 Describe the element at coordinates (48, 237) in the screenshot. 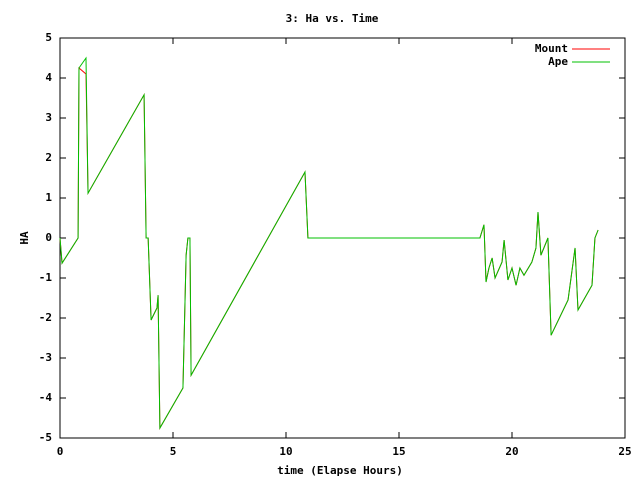

I see `y-tick-label: 0` at that location.